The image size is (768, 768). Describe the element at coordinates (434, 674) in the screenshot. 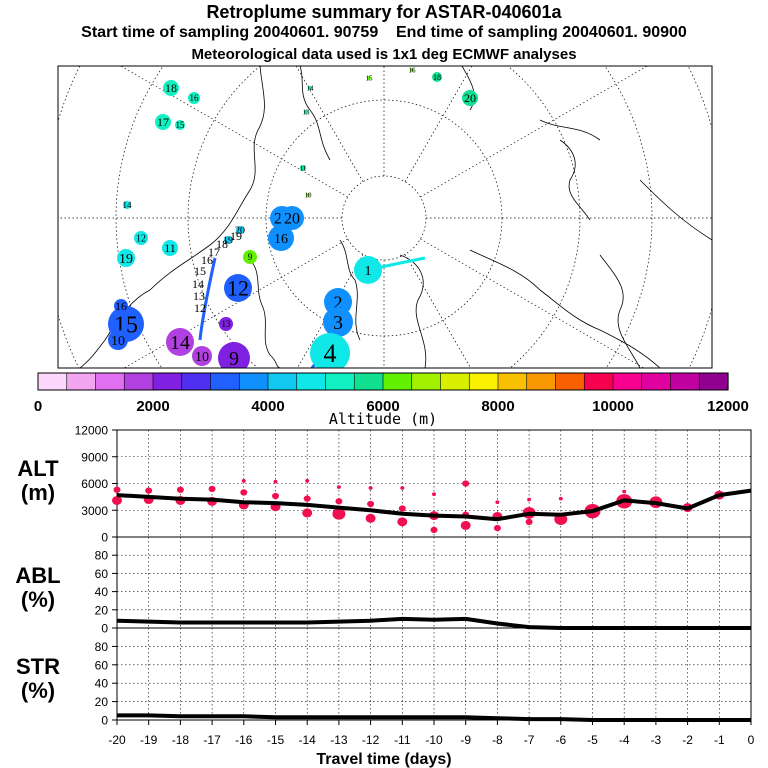

I see `panel-frame` at that location.